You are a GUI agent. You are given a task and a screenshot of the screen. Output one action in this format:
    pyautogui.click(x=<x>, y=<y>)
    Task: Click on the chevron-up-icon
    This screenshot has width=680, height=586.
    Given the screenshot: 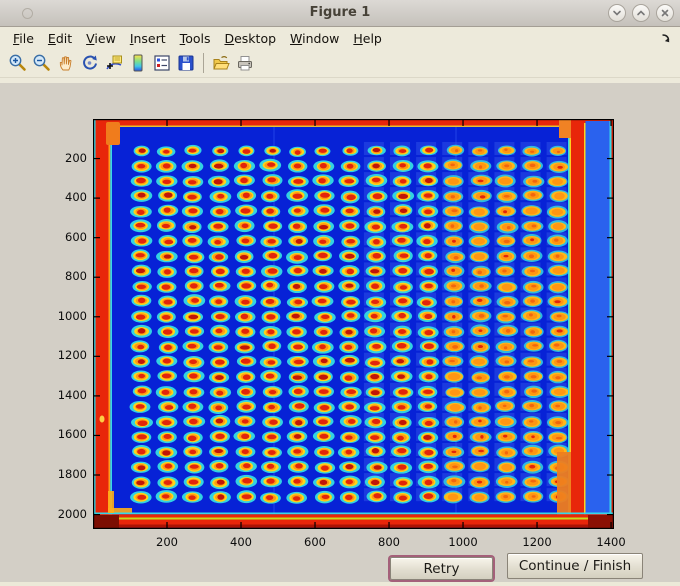 What is the action you would take?
    pyautogui.click(x=641, y=13)
    